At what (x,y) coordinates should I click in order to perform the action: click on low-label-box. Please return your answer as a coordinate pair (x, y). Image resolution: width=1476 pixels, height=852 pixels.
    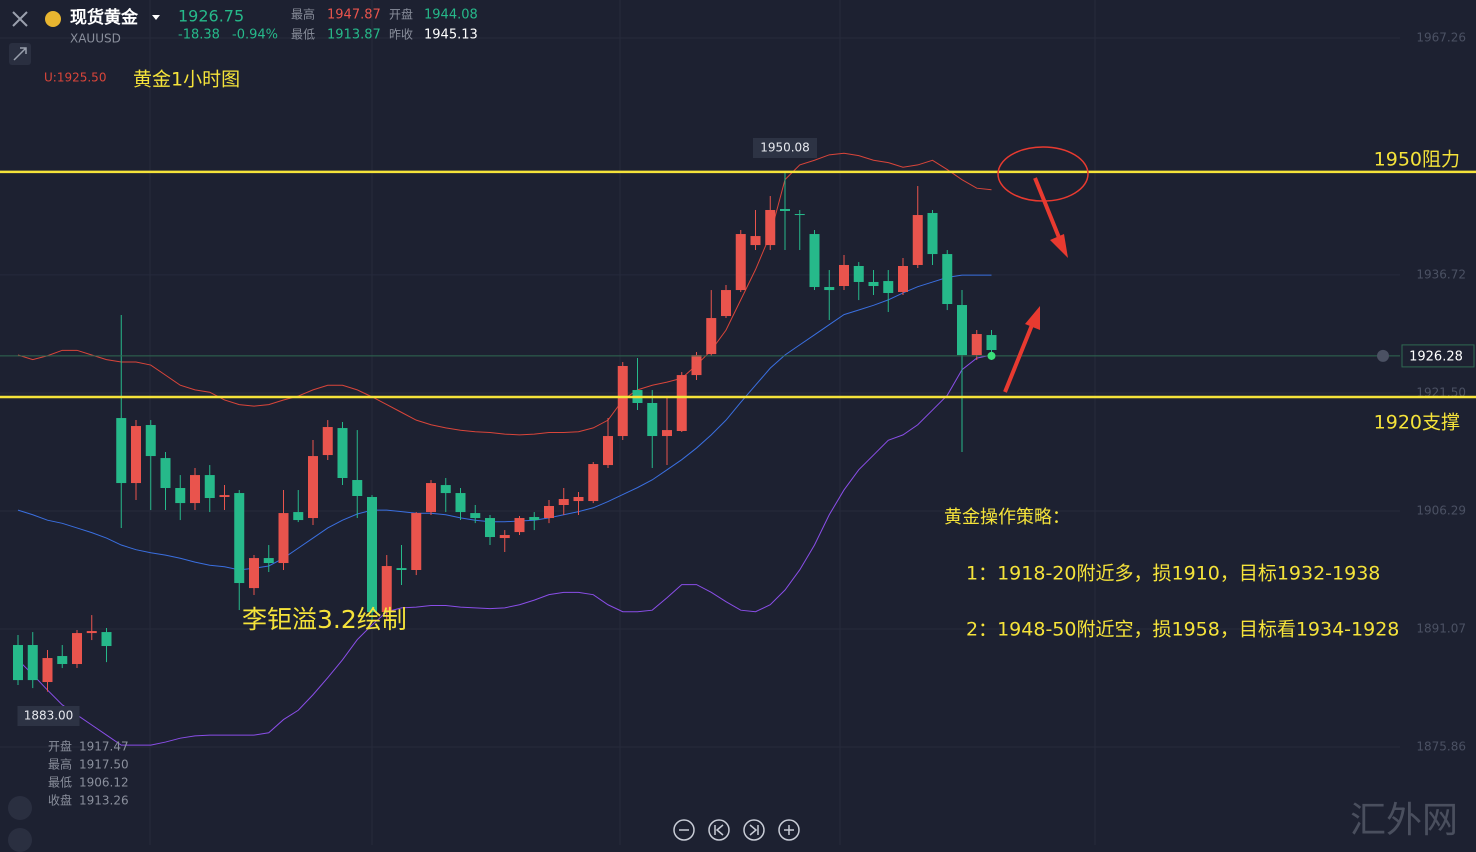
    Looking at the image, I should click on (48, 716).